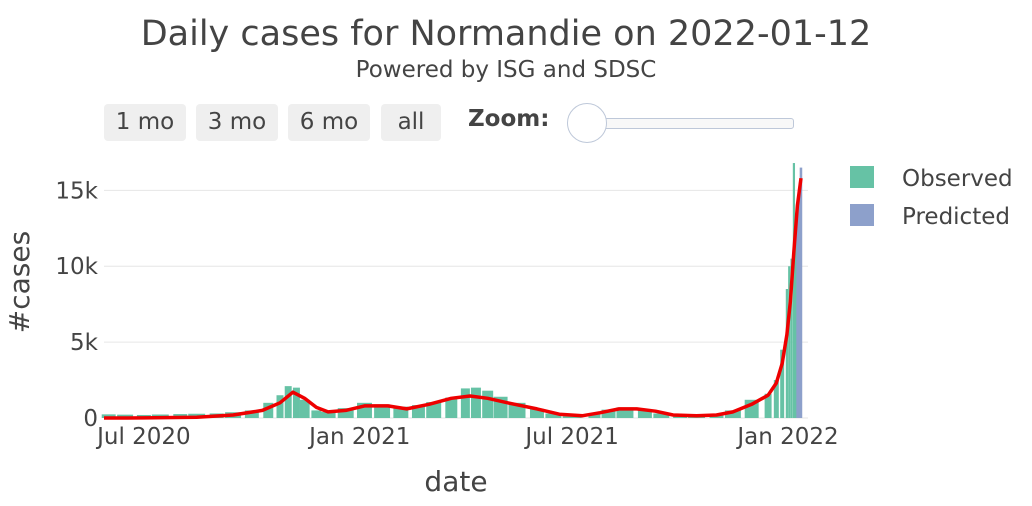  I want to click on legend-swatch-observed, so click(862, 177).